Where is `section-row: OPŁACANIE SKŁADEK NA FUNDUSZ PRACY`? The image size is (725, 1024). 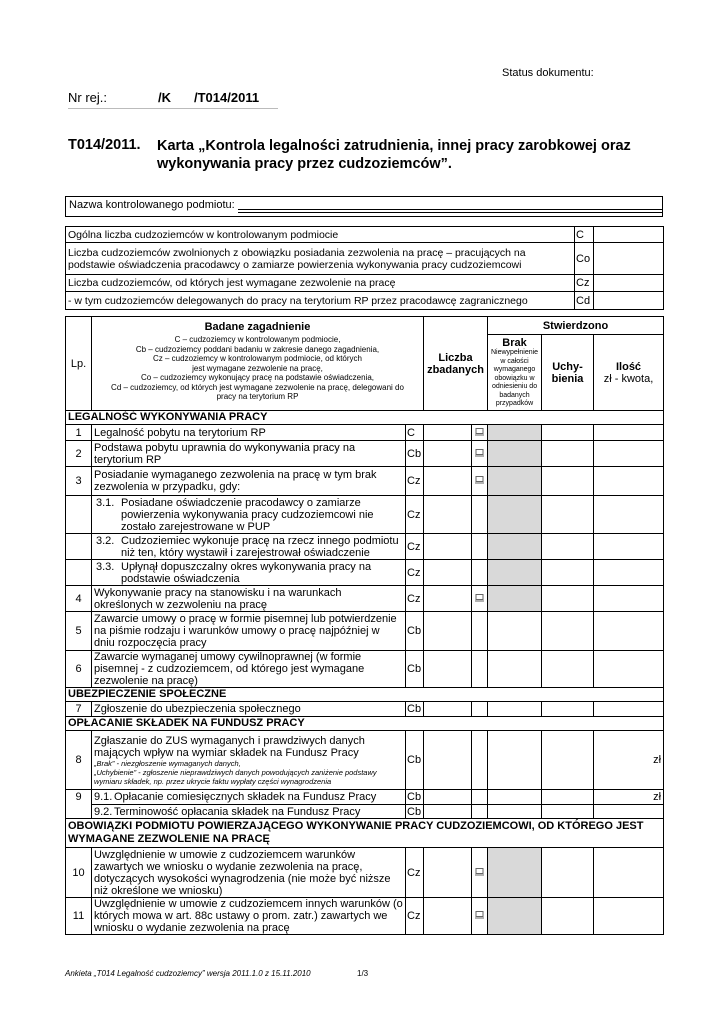 section-row: OPŁACANIE SKŁADEK NA FUNDUSZ PRACY is located at coordinates (364, 723).